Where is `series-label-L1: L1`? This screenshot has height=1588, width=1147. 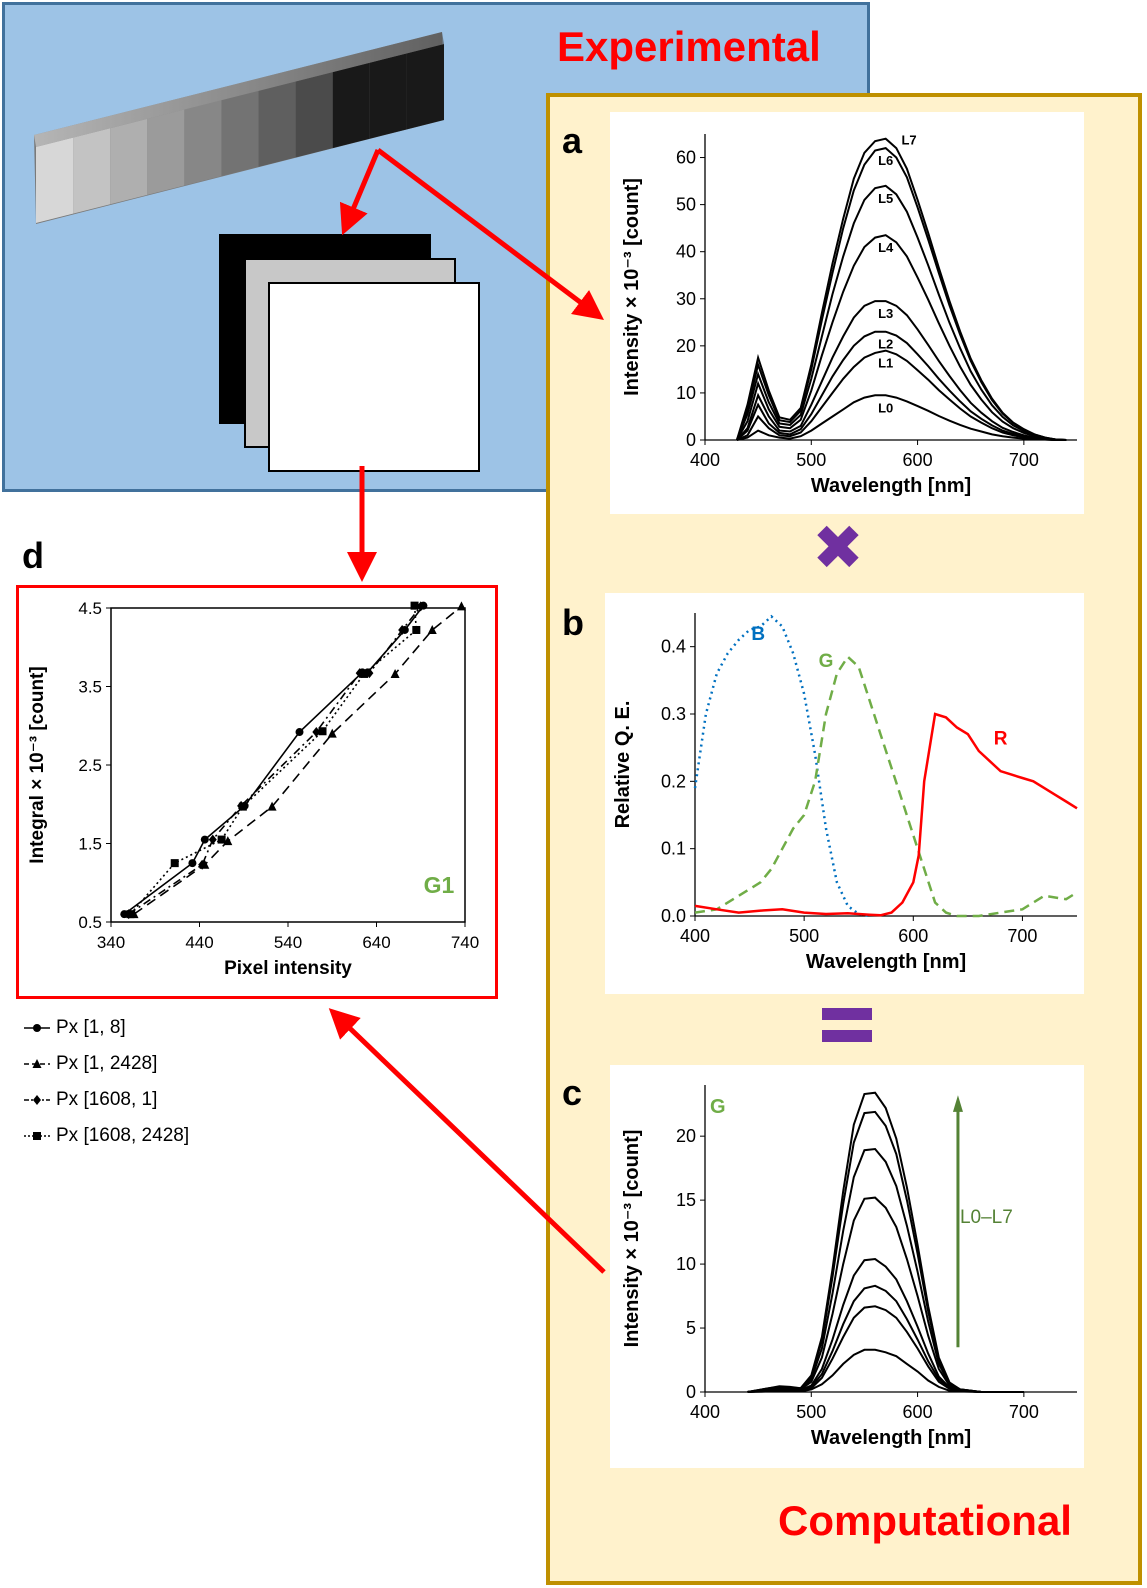 series-label-L1: L1 is located at coordinates (885, 363).